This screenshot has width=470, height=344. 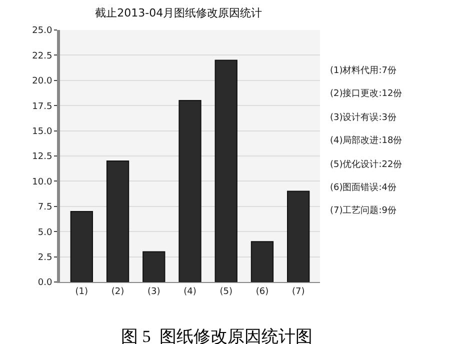 What do you see at coordinates (45, 207) in the screenshot?
I see `y-tick-label: 7.5` at bounding box center [45, 207].